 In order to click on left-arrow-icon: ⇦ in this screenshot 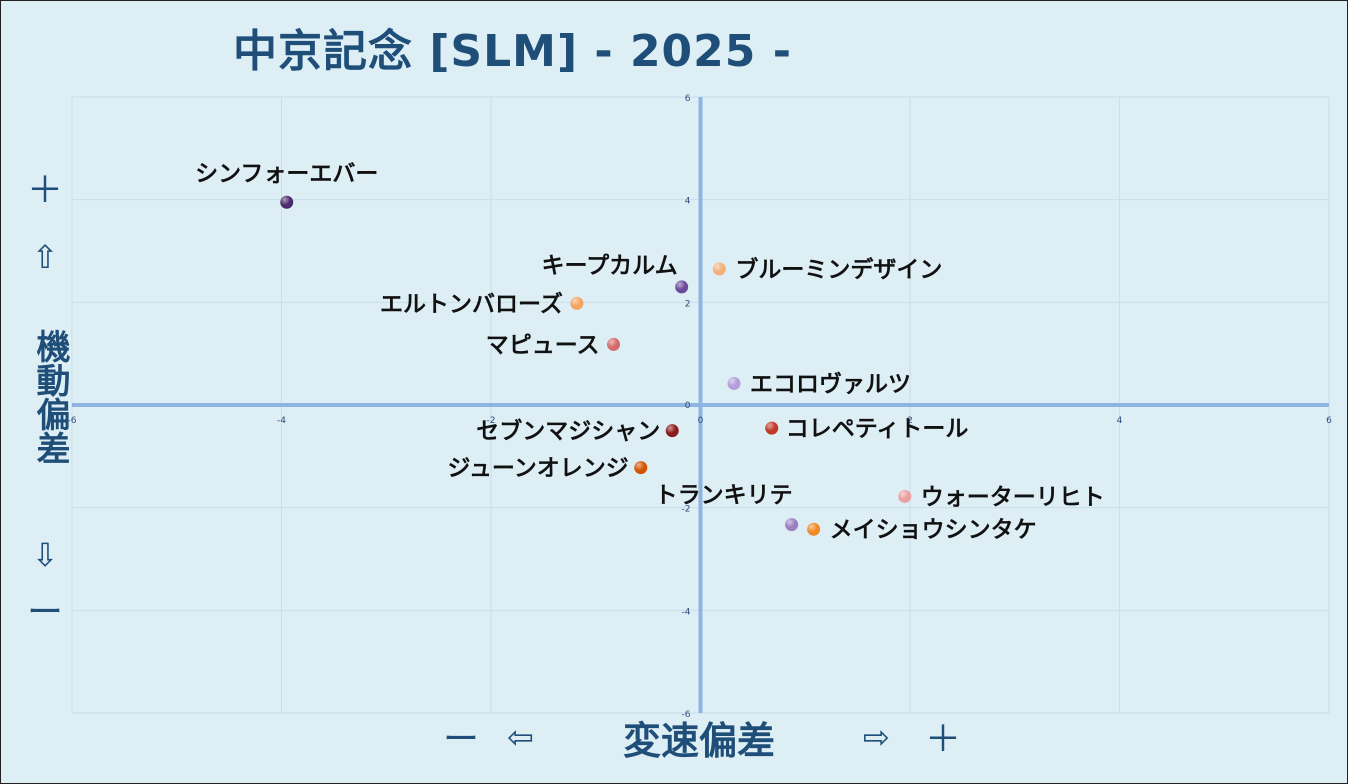, I will do `click(520, 737)`.